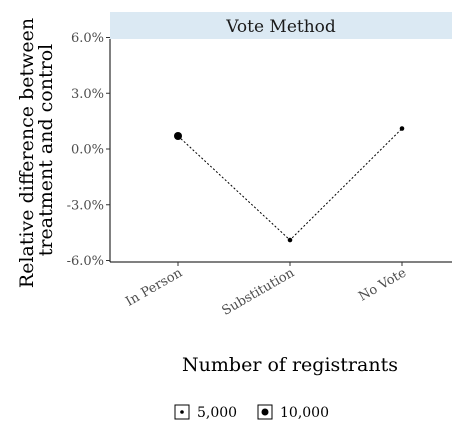 This screenshot has width=462, height=426. I want to click on series, so click(289, 184).